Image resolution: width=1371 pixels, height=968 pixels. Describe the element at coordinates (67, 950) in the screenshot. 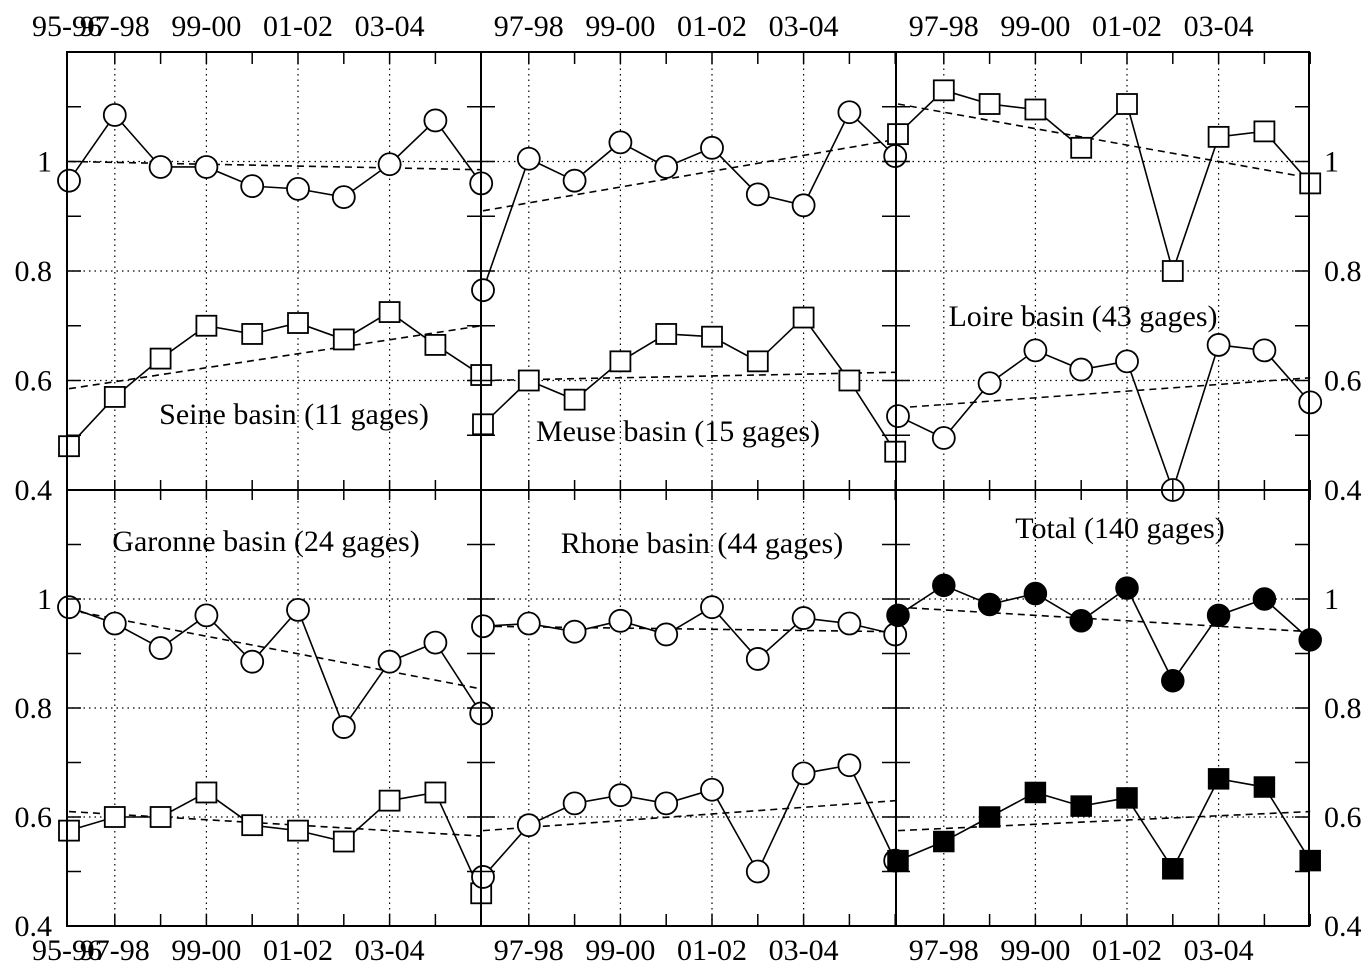

I see `x-tick-label-bottom: 95-96` at that location.